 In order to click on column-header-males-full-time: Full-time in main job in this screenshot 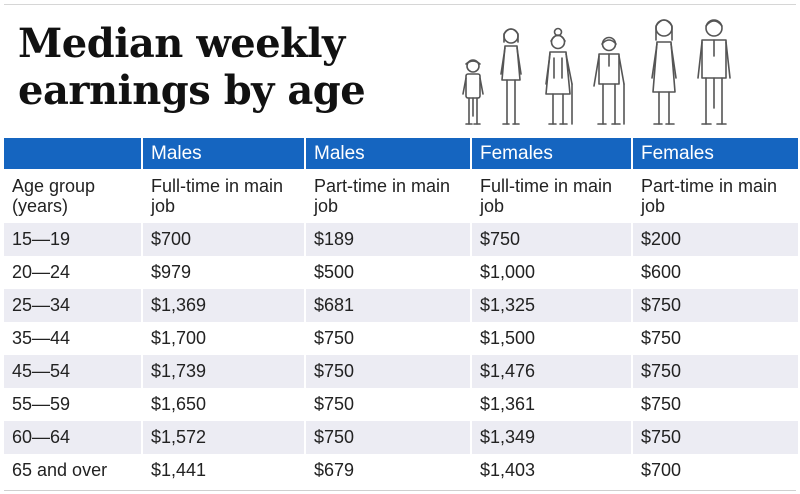, I will do `click(223, 196)`.